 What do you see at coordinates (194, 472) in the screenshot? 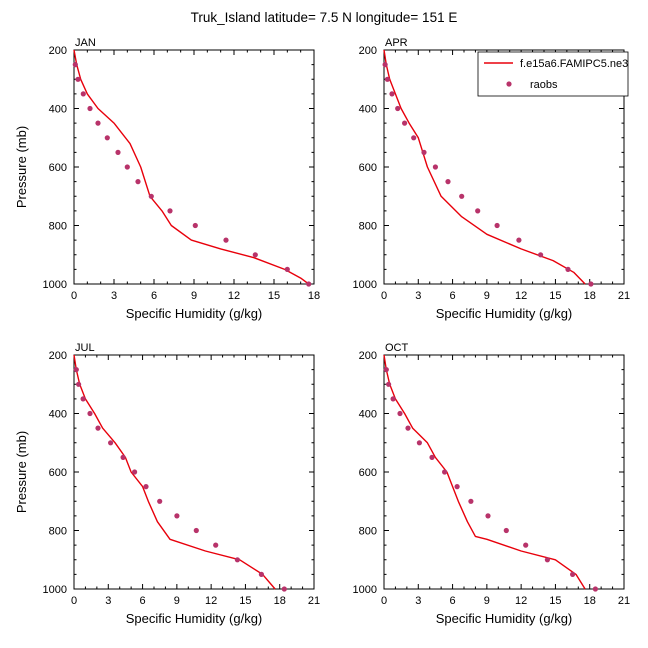
I see `plot-frame` at bounding box center [194, 472].